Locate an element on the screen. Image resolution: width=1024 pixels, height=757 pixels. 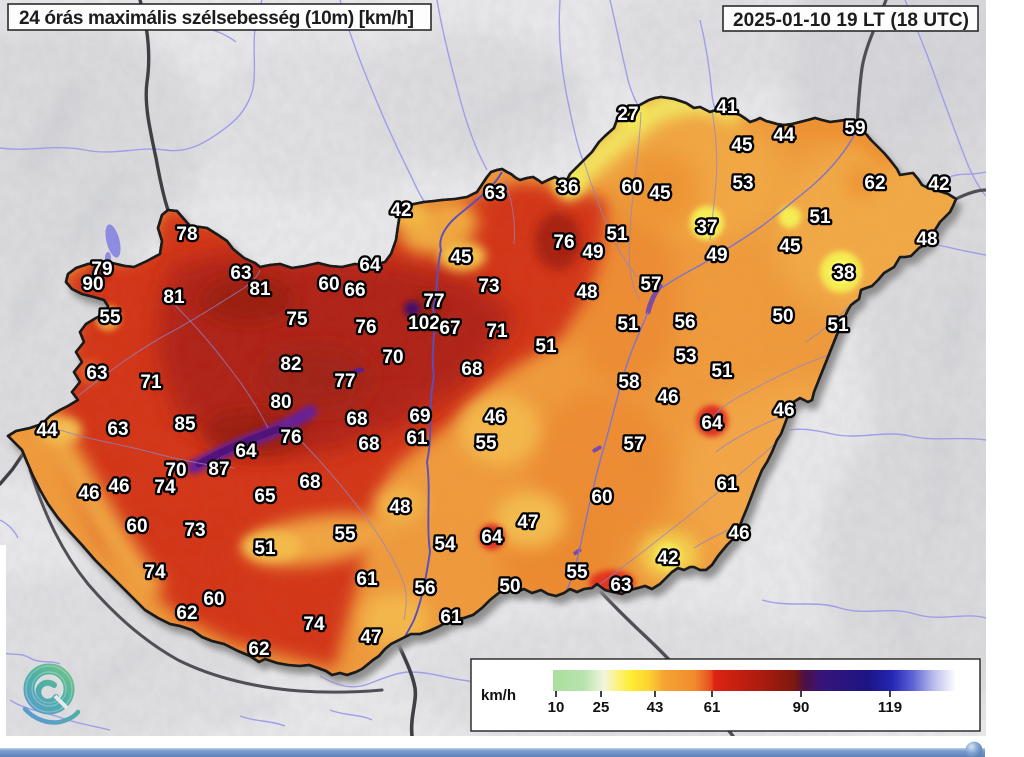
svg-text: 42 is located at coordinates (667, 558).